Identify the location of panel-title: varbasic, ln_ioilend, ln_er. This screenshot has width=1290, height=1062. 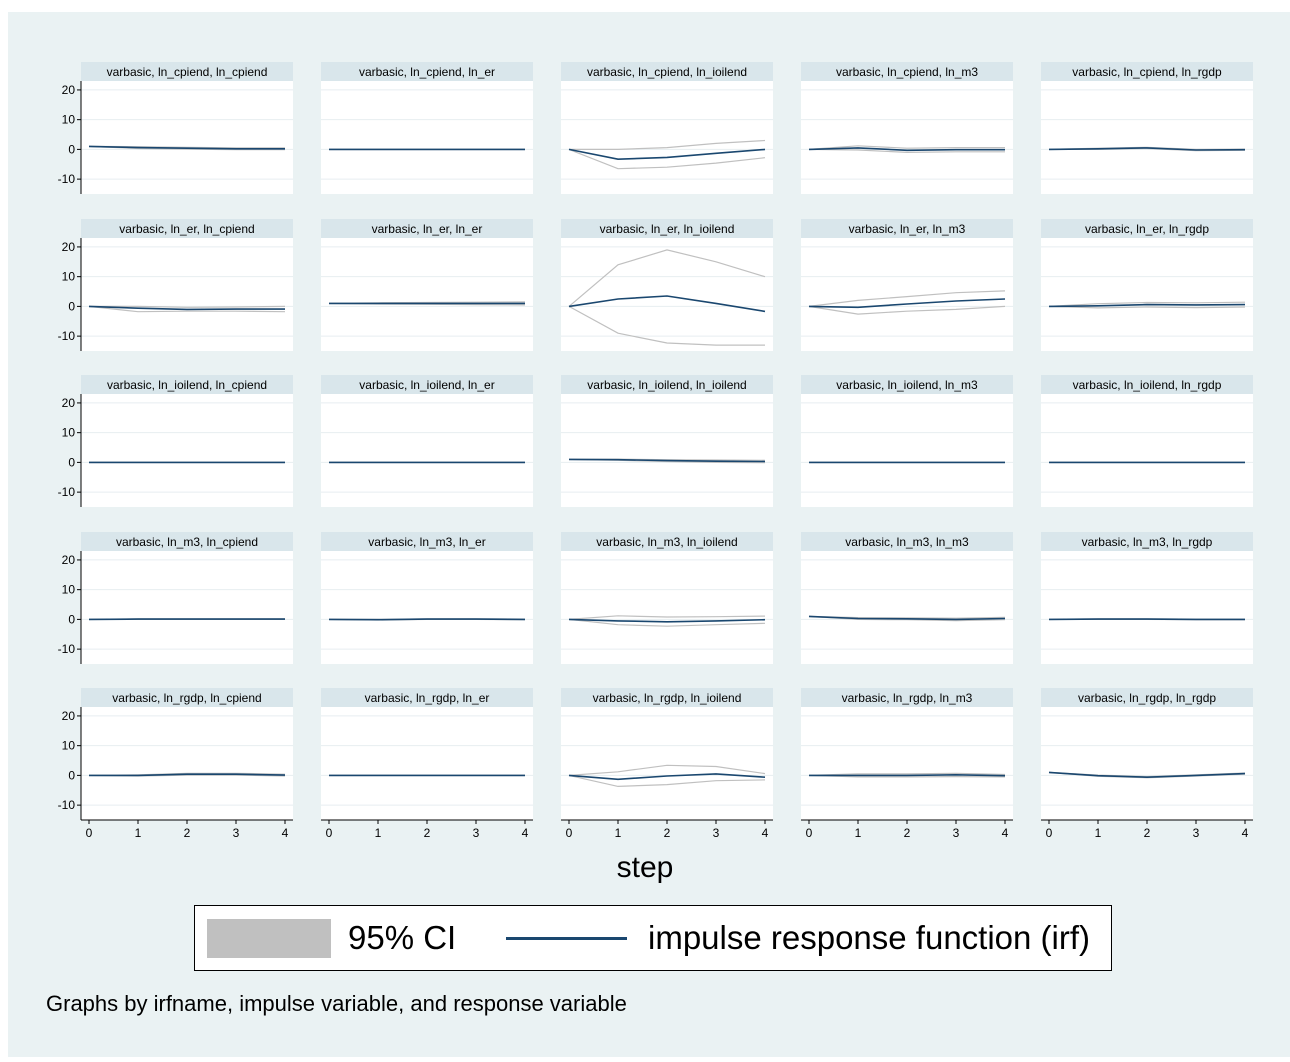
(426, 385).